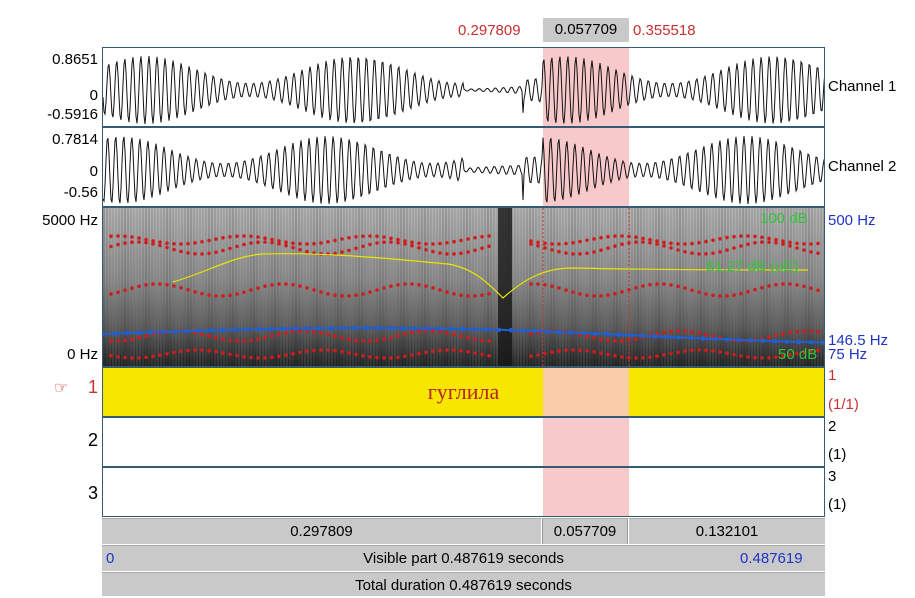  What do you see at coordinates (771, 558) in the screenshot?
I see `visible-end-time: 0.487619` at bounding box center [771, 558].